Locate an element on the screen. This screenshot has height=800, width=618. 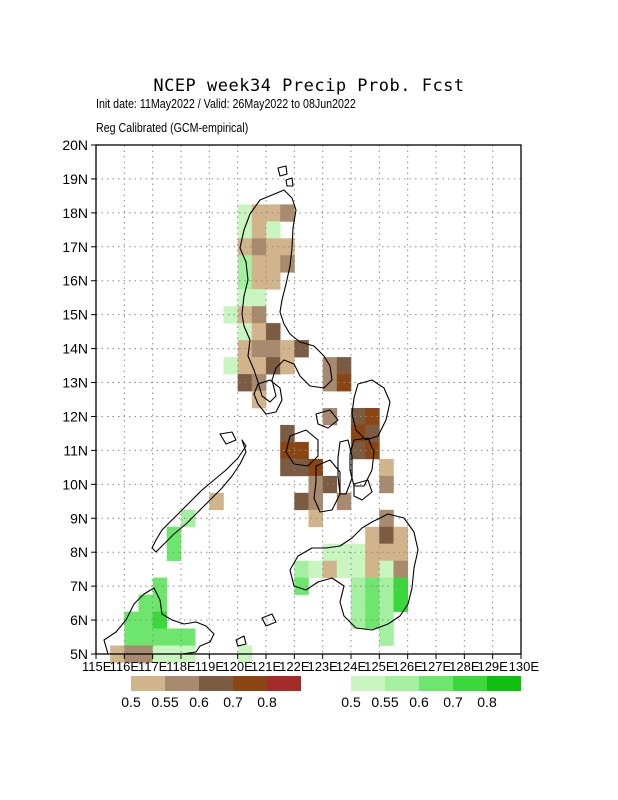
bohol-coast is located at coordinates (363, 490).